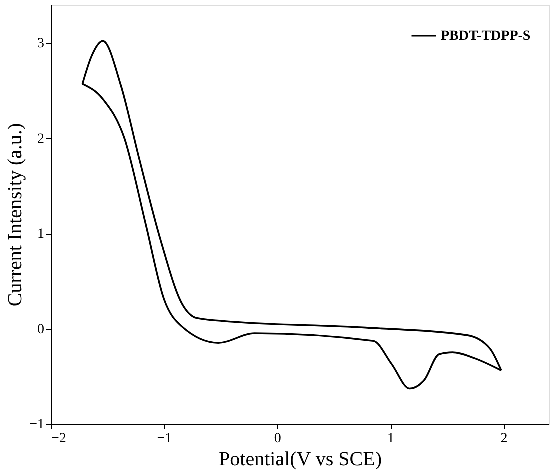 This screenshot has width=554, height=474. Describe the element at coordinates (300, 459) in the screenshot. I see `x-axis-title: Potential(V vs SCE)` at that location.